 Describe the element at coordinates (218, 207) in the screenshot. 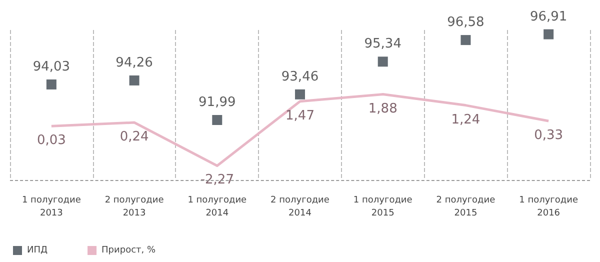

I see `x-tick-label: 1 полугодие 2014` at that location.